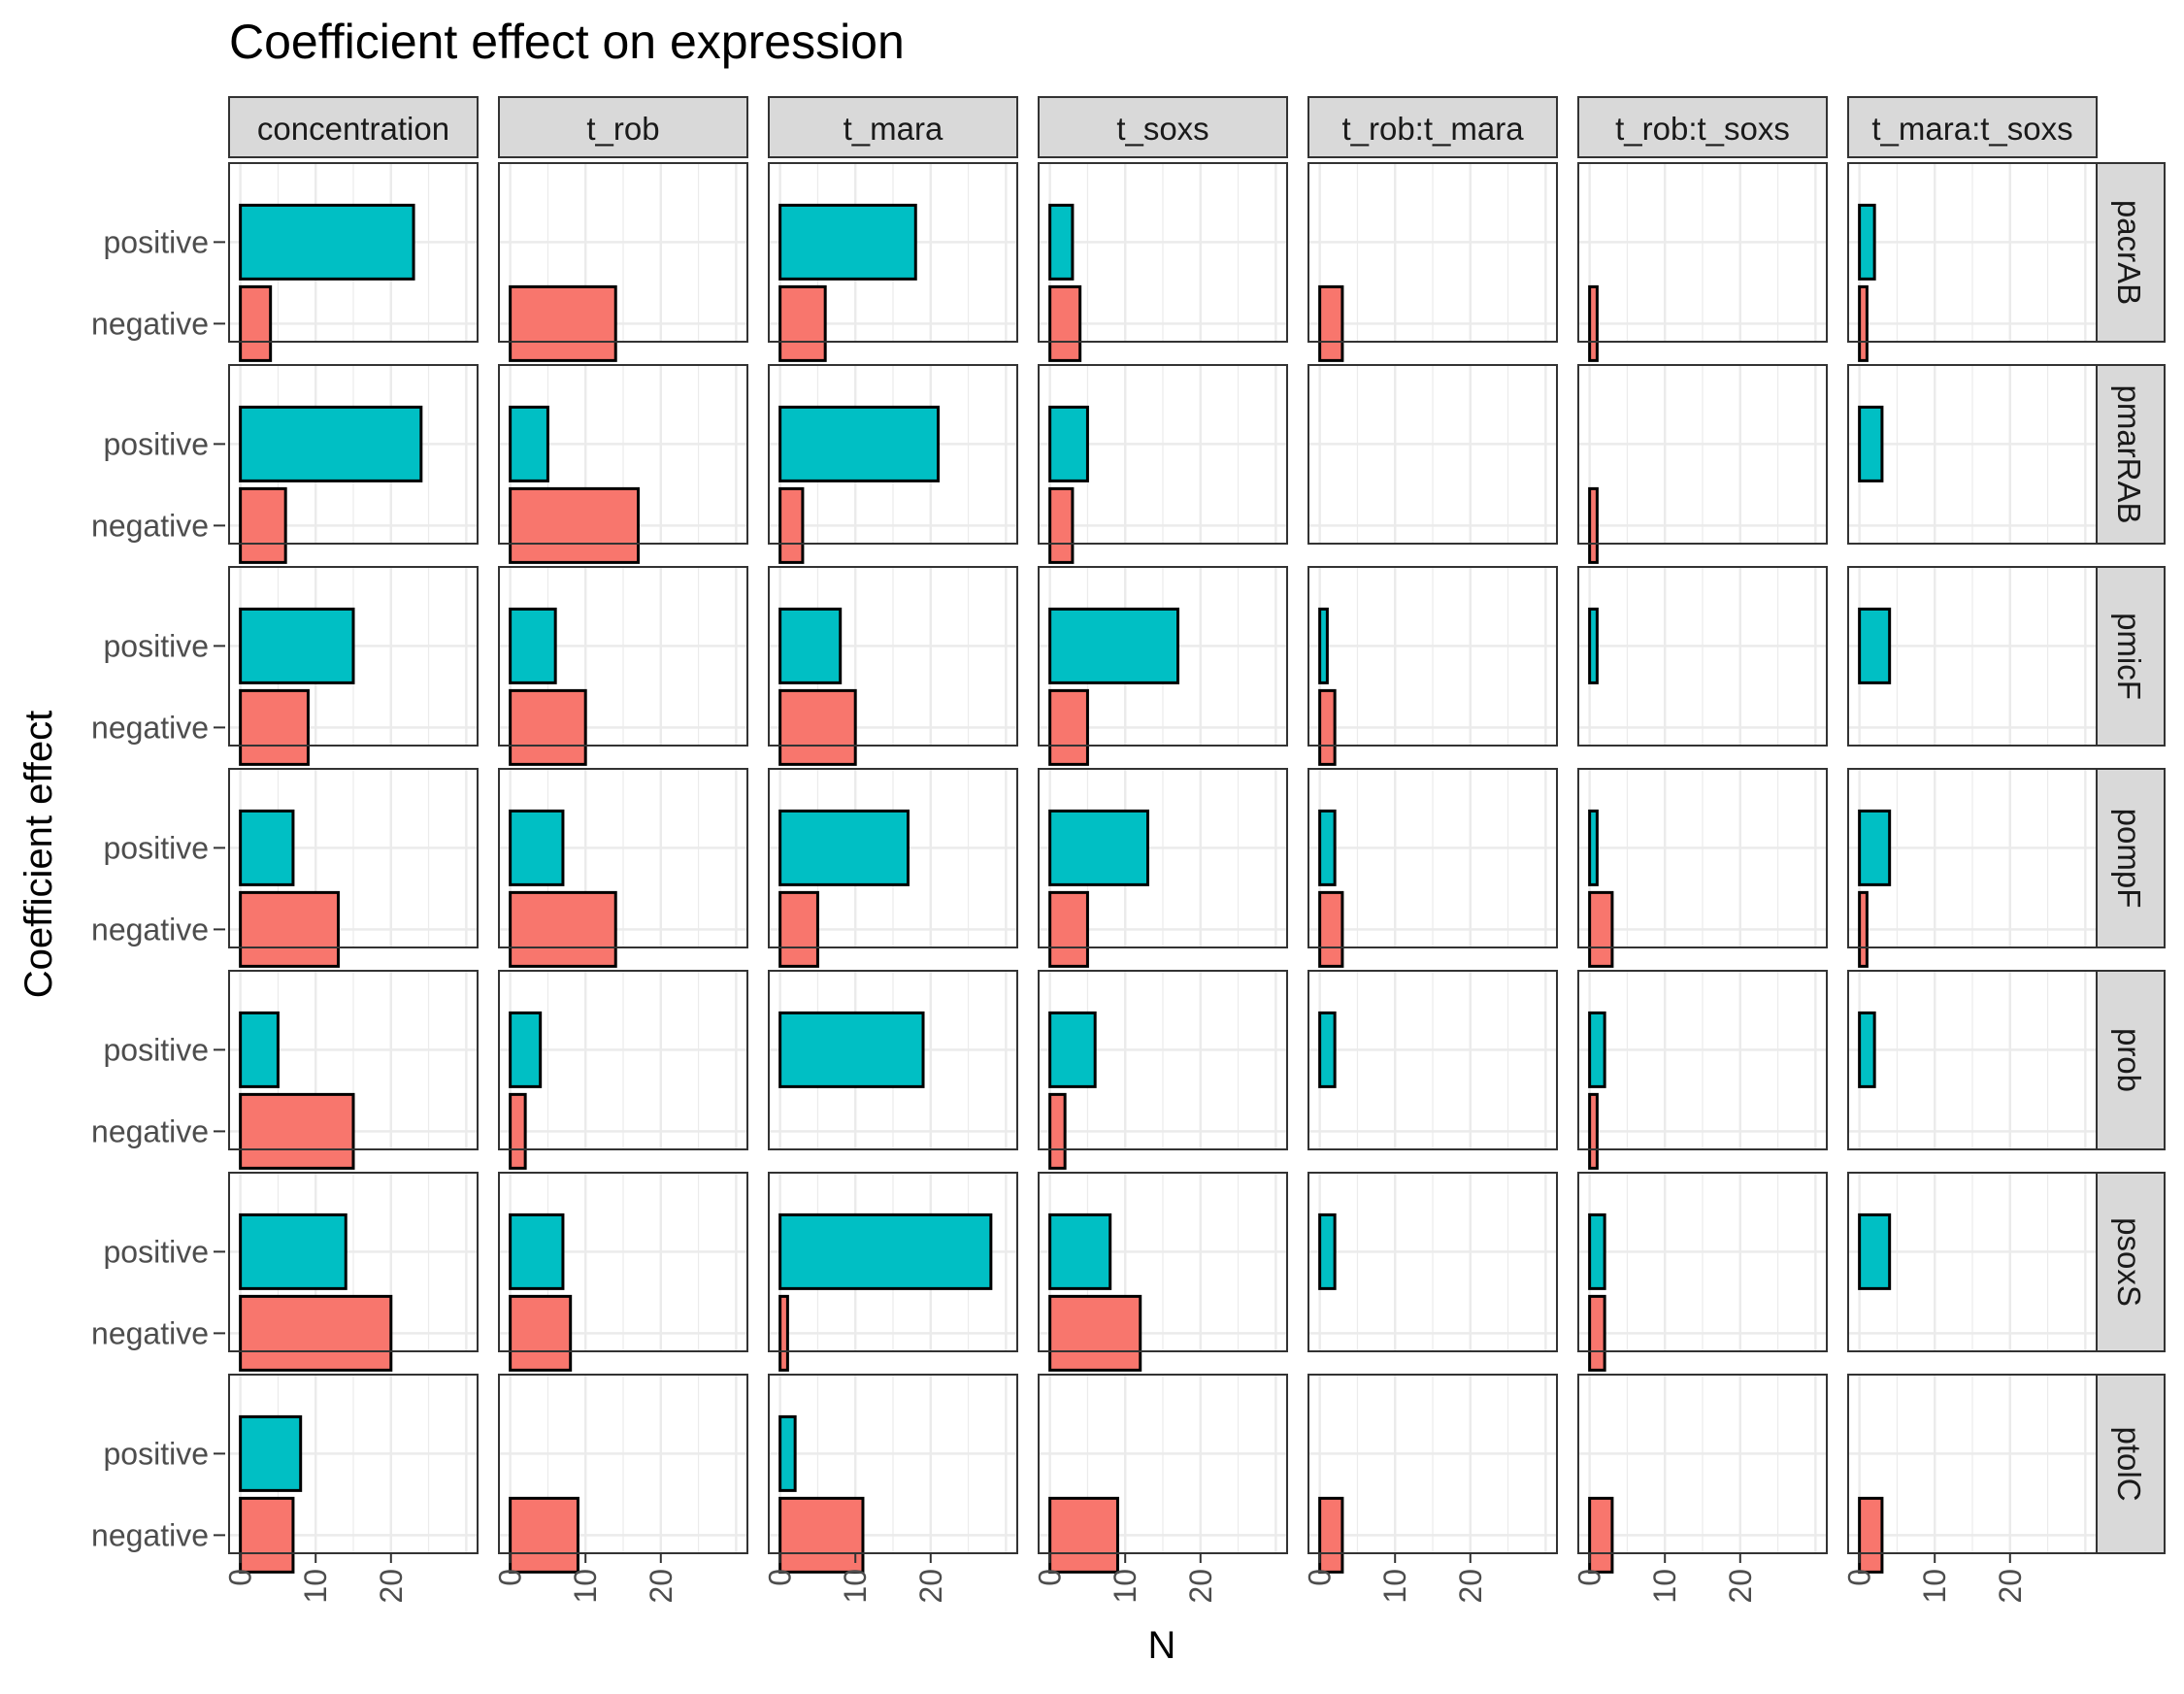  I want to click on column-strip-label: t_rob:t_mara, so click(1432, 129).